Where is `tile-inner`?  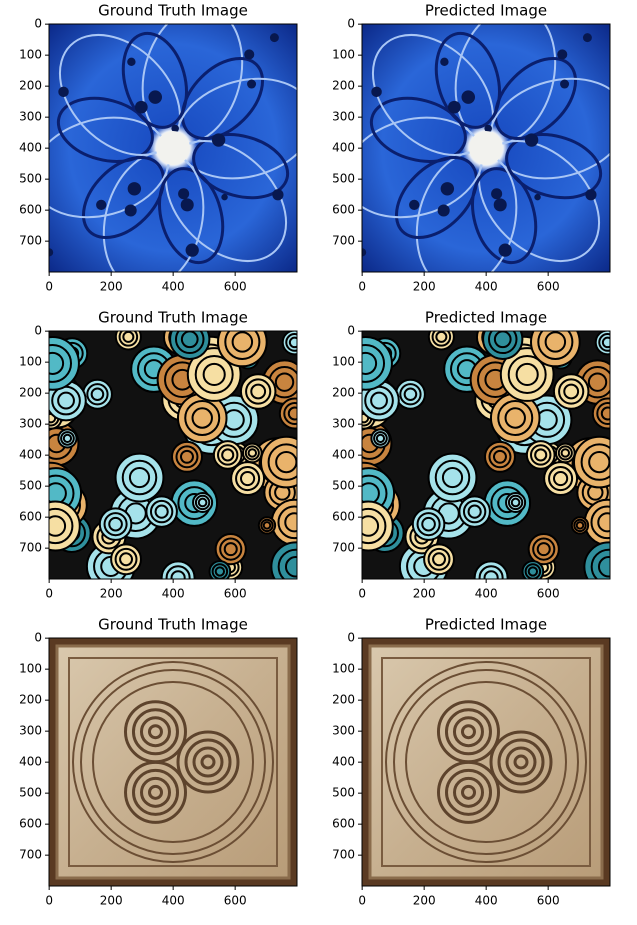 tile-inner is located at coordinates (173, 762).